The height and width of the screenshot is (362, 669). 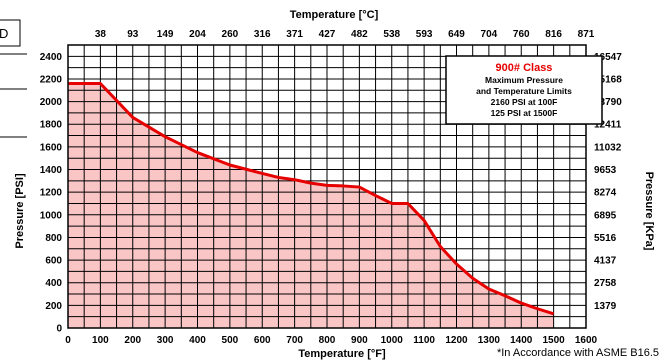 What do you see at coordinates (524, 113) in the screenshot?
I see `legend-line: 125 PSI at 1500F` at bounding box center [524, 113].